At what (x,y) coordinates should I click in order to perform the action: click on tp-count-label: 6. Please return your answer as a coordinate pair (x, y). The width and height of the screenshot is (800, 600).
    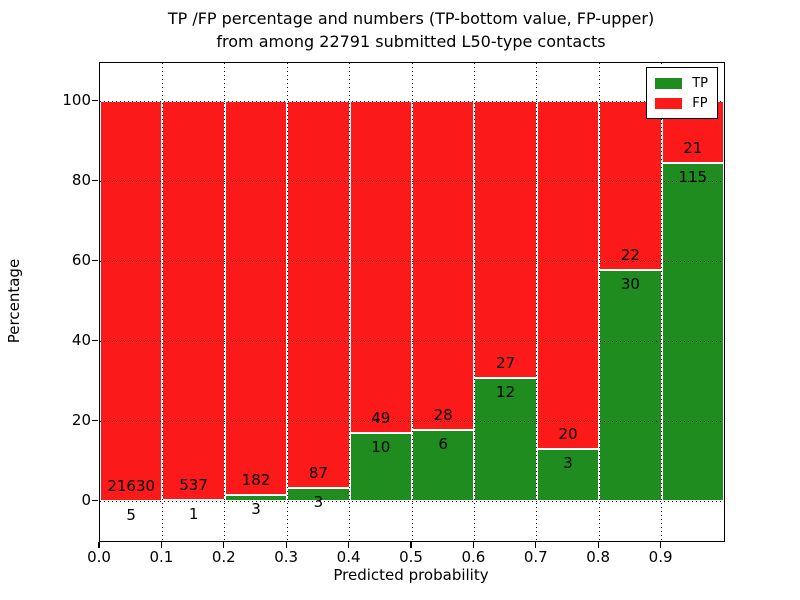
    Looking at the image, I should click on (443, 444).